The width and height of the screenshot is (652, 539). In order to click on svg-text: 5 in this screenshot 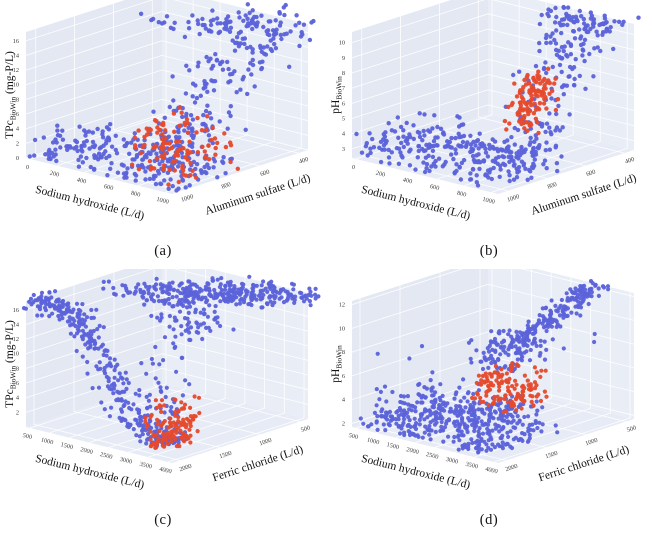, I will do `click(343, 119)`.